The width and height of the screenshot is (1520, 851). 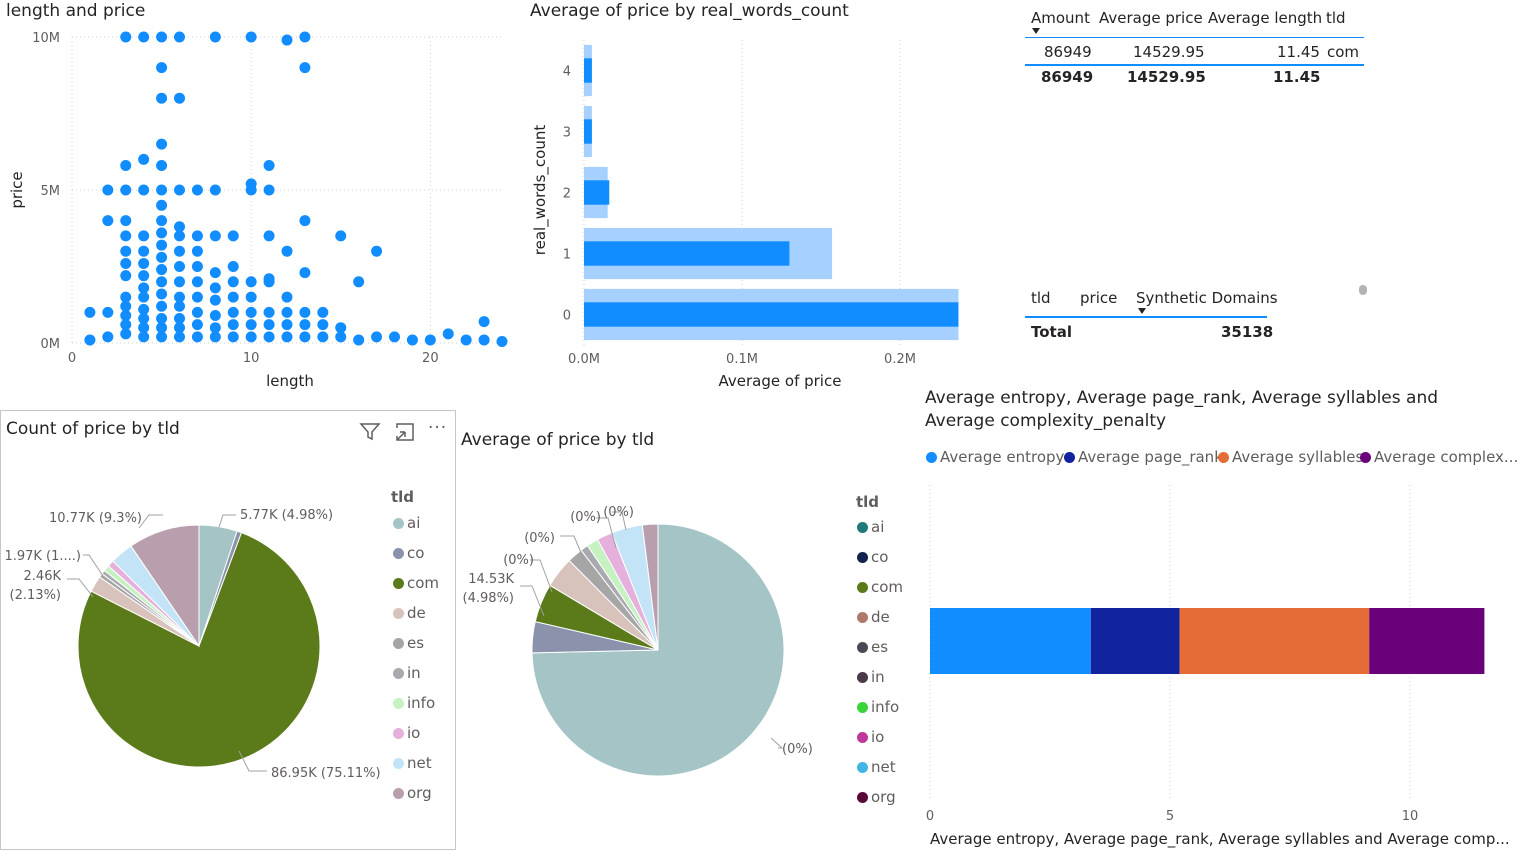 What do you see at coordinates (251, 358) in the screenshot?
I see `x-tick-label: 10` at bounding box center [251, 358].